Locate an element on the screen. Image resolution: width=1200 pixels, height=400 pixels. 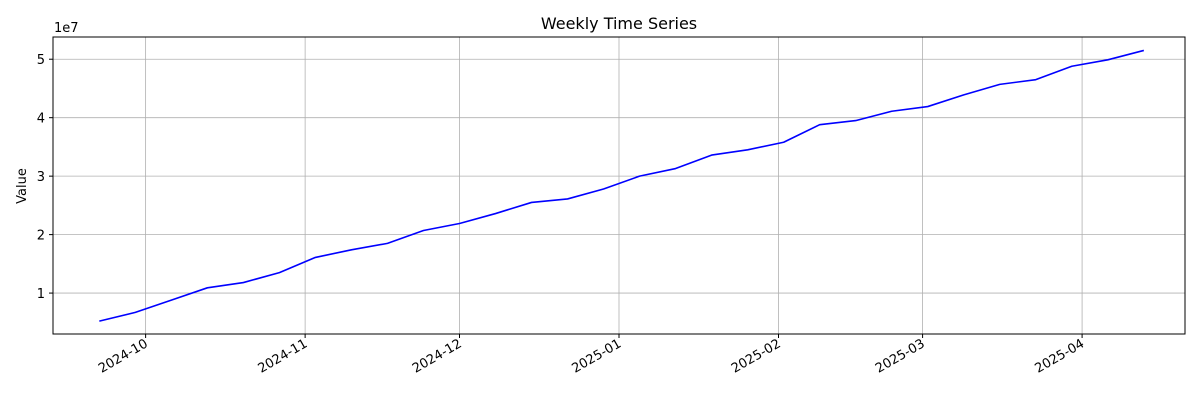
x-tick-label: 2025-04 is located at coordinates (1060, 356).